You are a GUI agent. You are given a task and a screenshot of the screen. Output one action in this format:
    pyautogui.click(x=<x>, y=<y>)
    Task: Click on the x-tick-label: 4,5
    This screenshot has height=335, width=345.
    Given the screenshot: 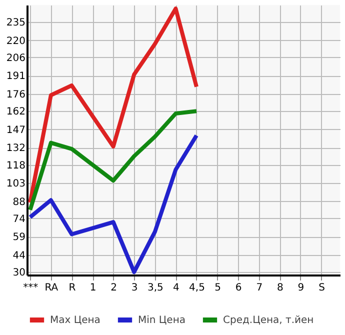 What is the action you would take?
    pyautogui.click(x=197, y=288)
    